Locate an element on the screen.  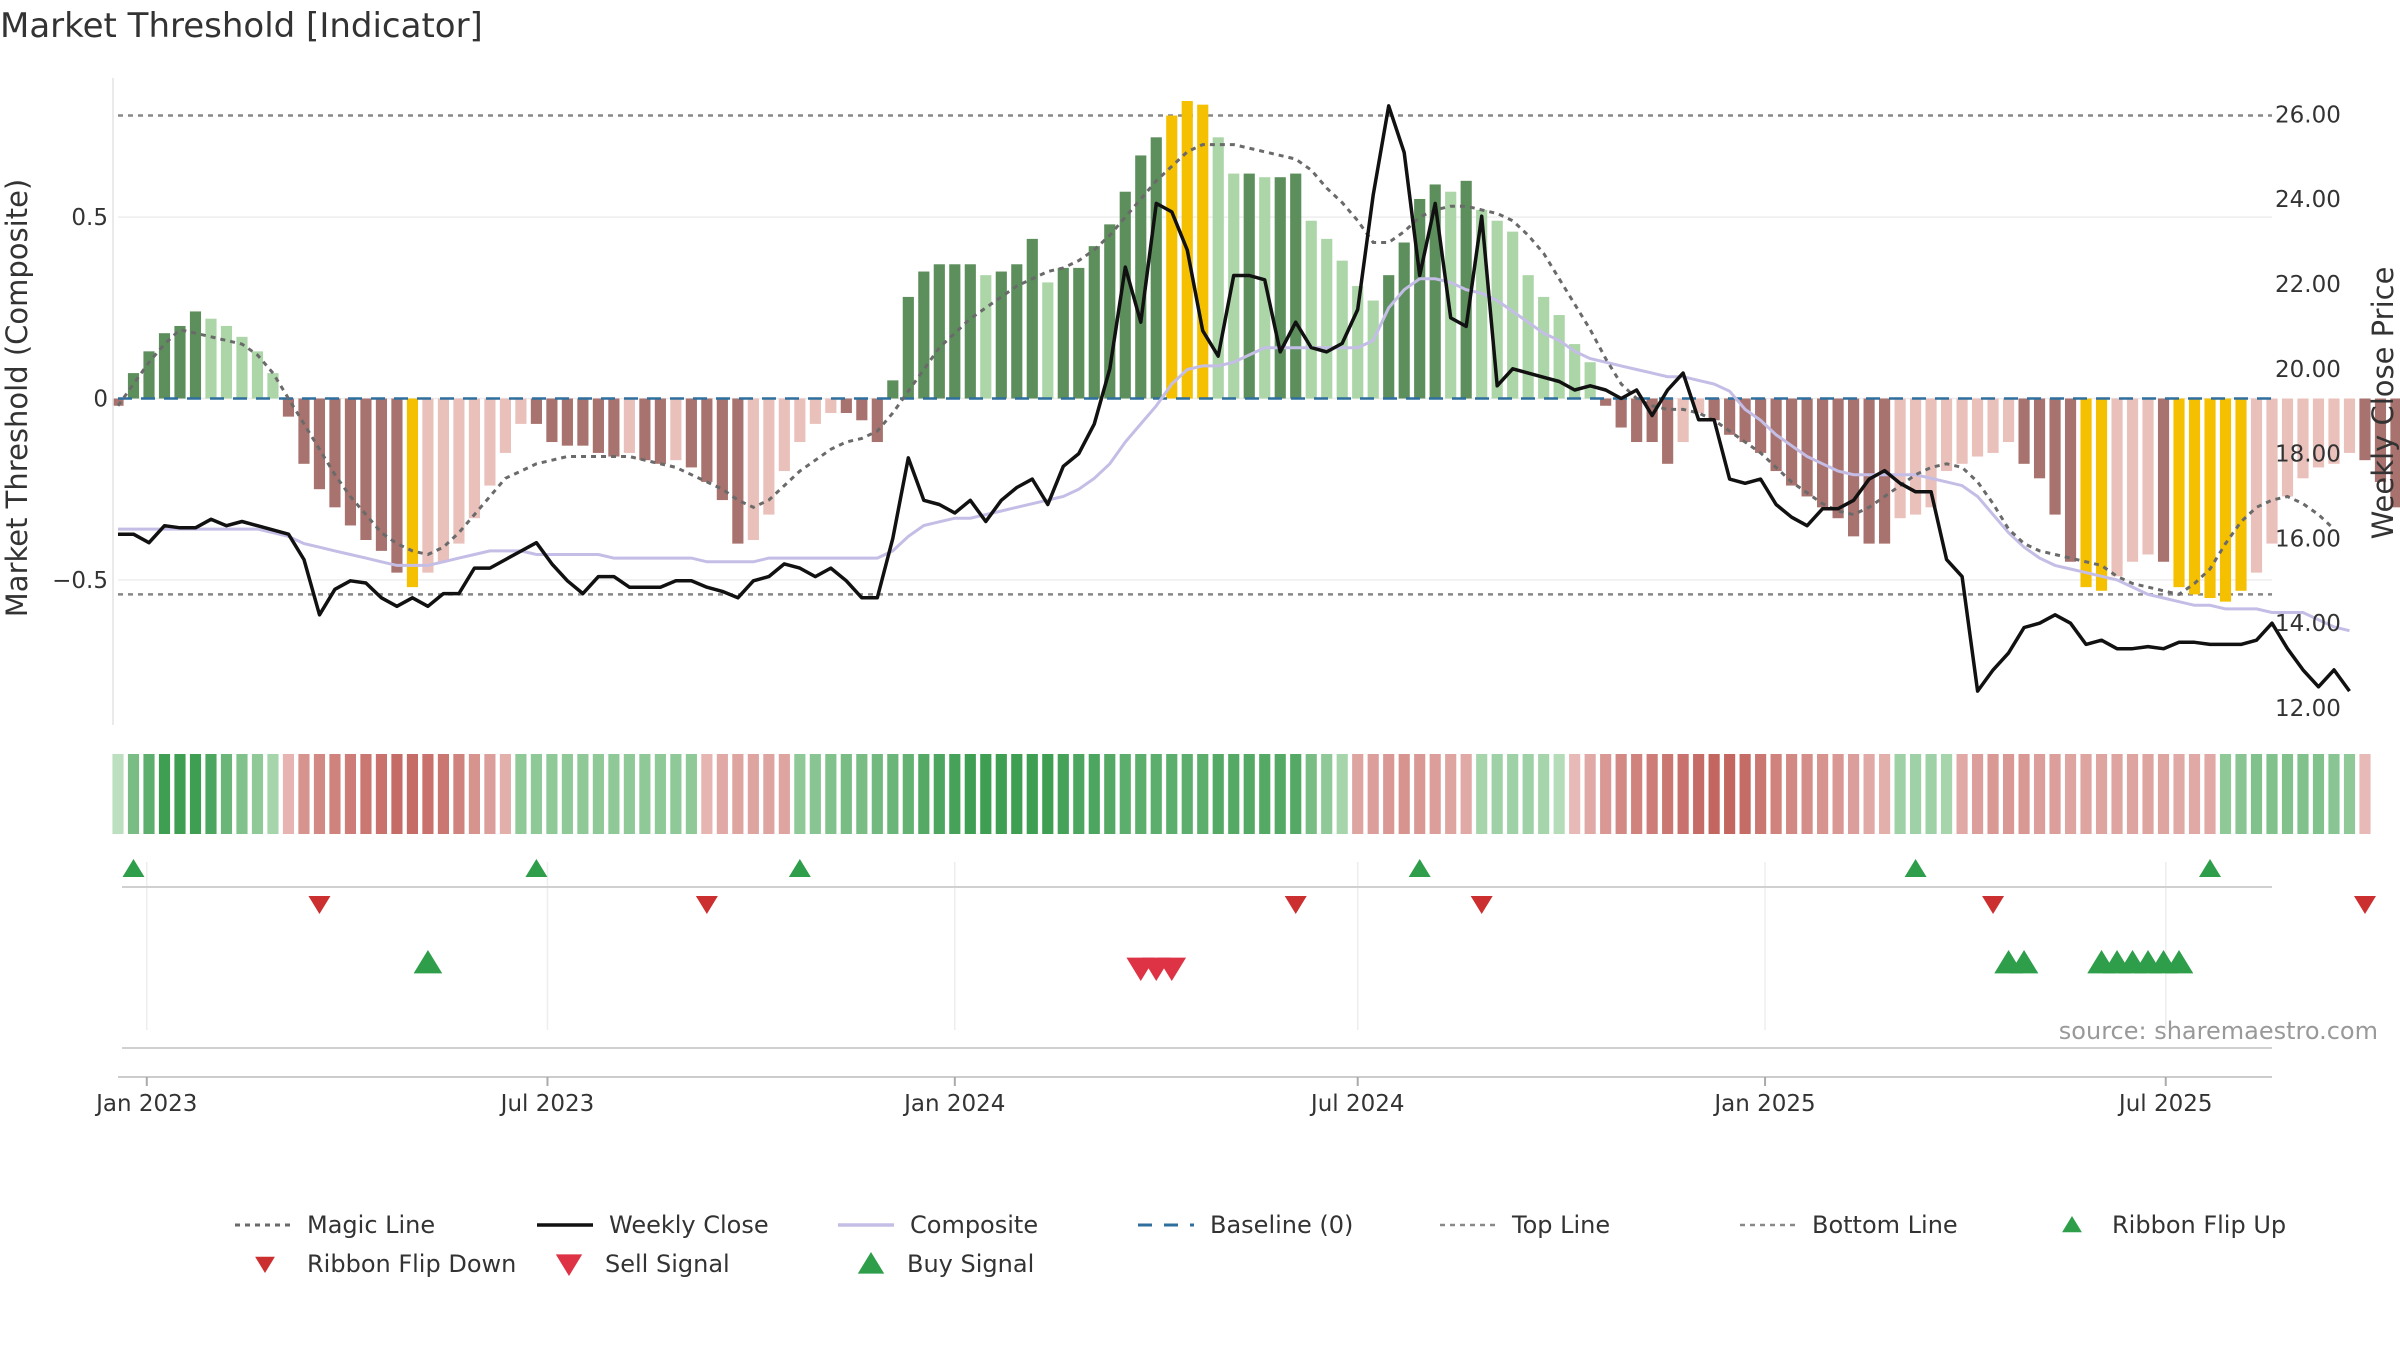
y-right-tick-label: 22.00 is located at coordinates (2308, 285).